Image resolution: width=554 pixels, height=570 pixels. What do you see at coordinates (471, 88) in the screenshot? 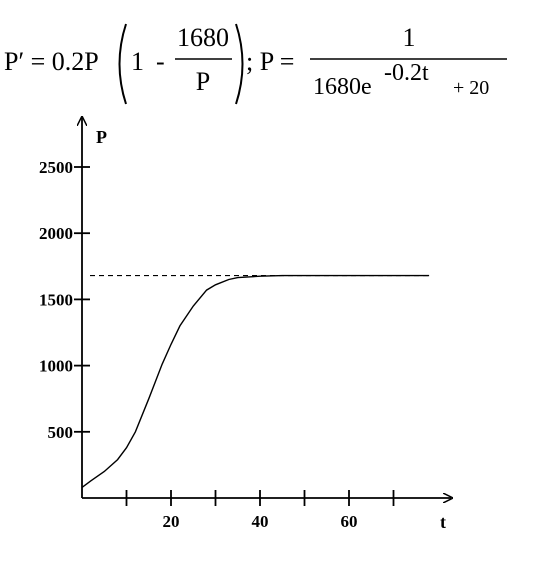
I see `rhs-denominator-tail: + 20` at bounding box center [471, 88].